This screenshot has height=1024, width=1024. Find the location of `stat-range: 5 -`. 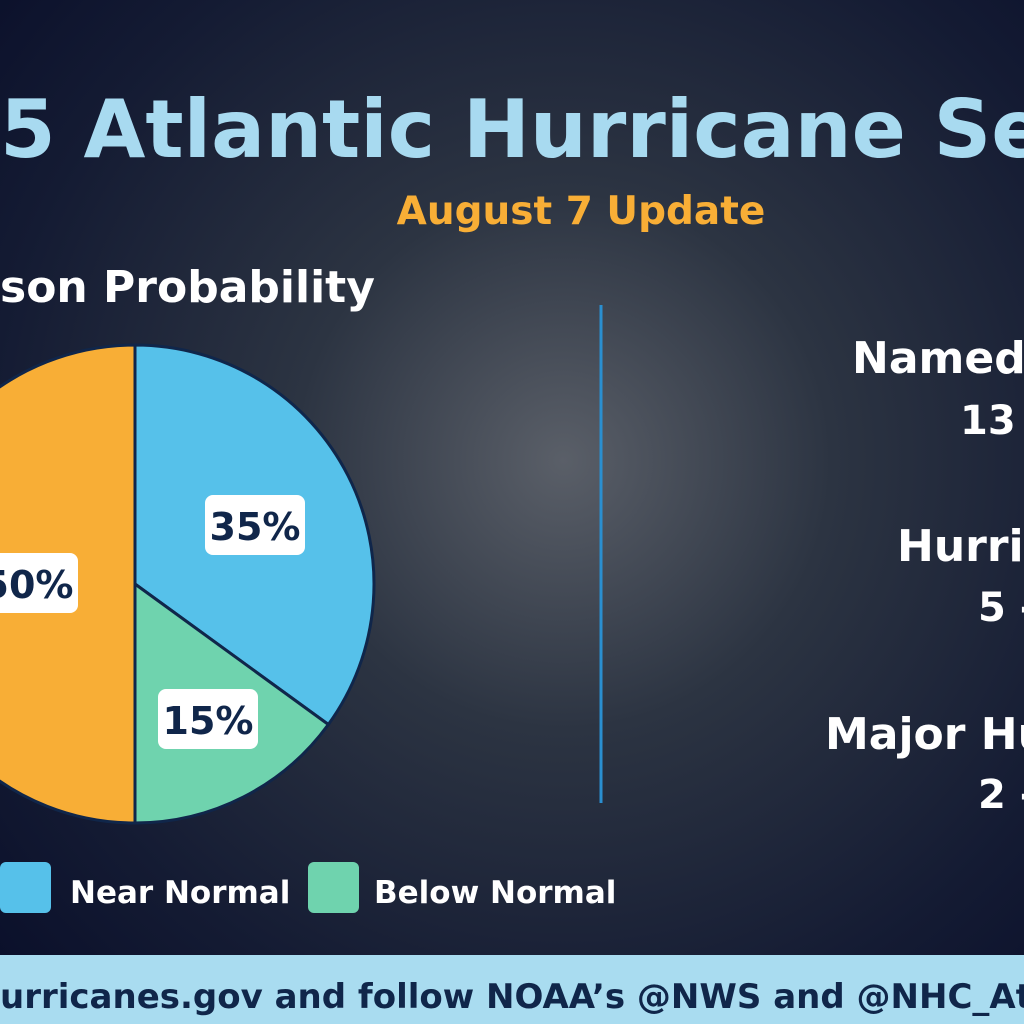

stat-range: 5 - is located at coordinates (1001, 608).